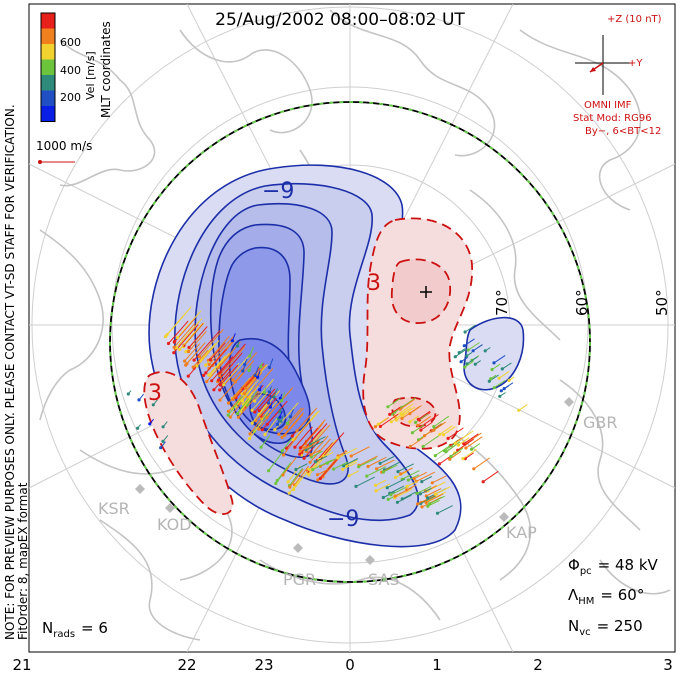 This screenshot has height=678, width=680. Describe the element at coordinates (70, 70) in the screenshot. I see `colorbar-tick-400: 400` at that location.